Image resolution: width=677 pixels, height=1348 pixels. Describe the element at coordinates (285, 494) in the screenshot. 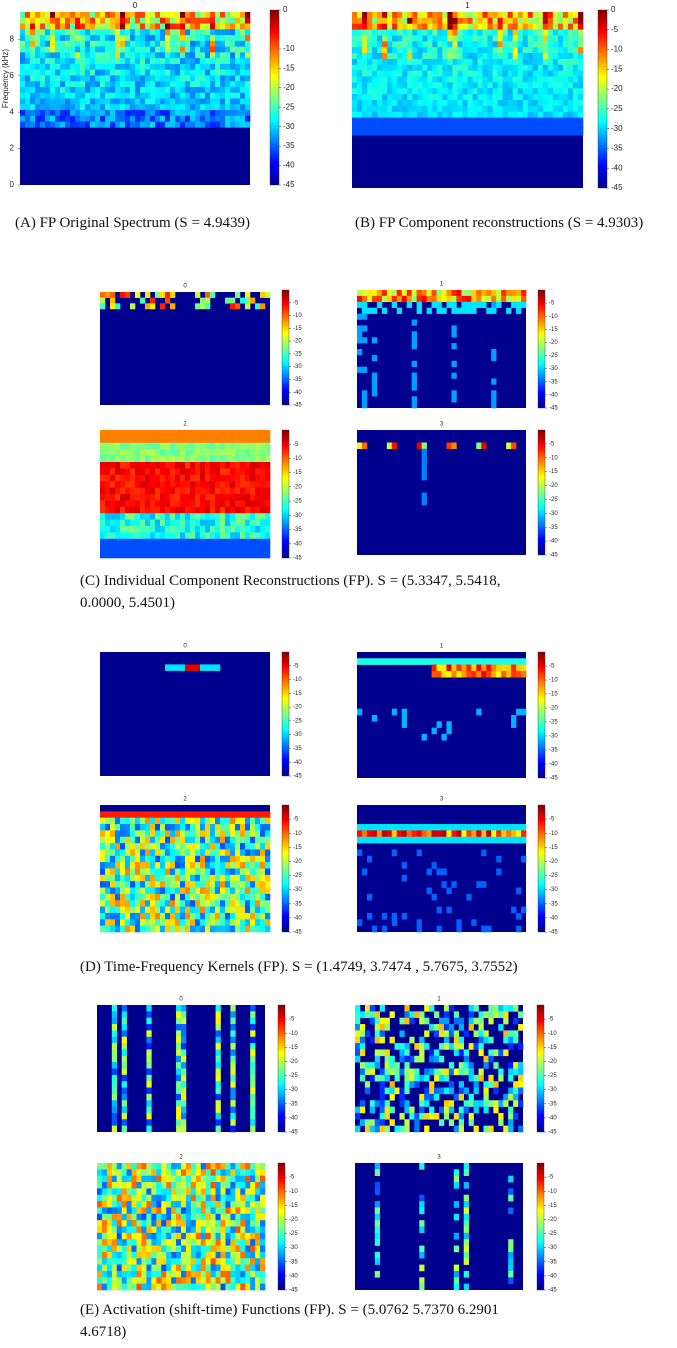

I see `colorbar` at that location.